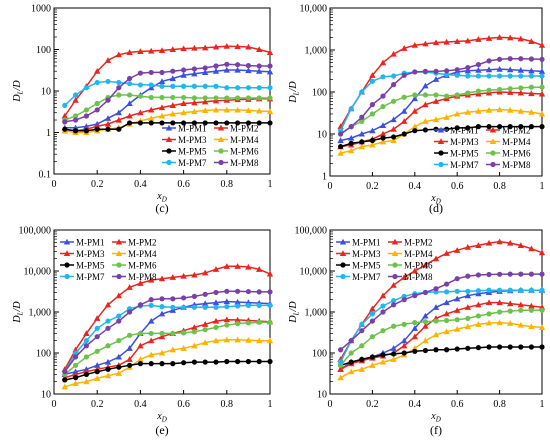 The image size is (550, 442). What do you see at coordinates (167, 348) in the screenshot?
I see `series-m-pm2` at bounding box center [167, 348].